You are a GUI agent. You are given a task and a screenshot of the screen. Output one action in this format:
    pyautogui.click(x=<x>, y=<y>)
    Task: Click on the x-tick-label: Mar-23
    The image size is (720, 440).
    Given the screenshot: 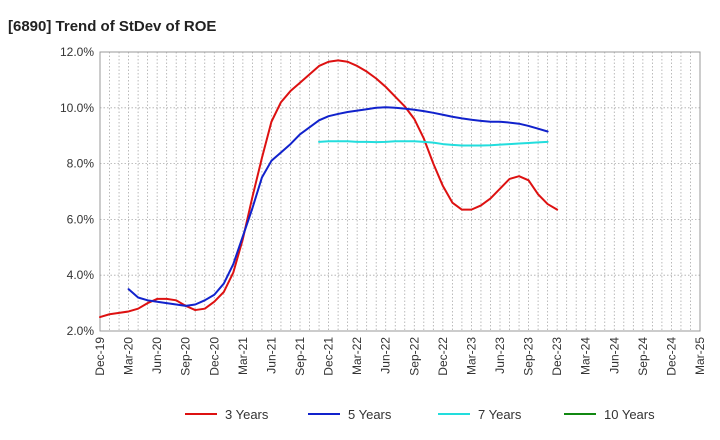 What is the action you would take?
    pyautogui.click(x=471, y=356)
    